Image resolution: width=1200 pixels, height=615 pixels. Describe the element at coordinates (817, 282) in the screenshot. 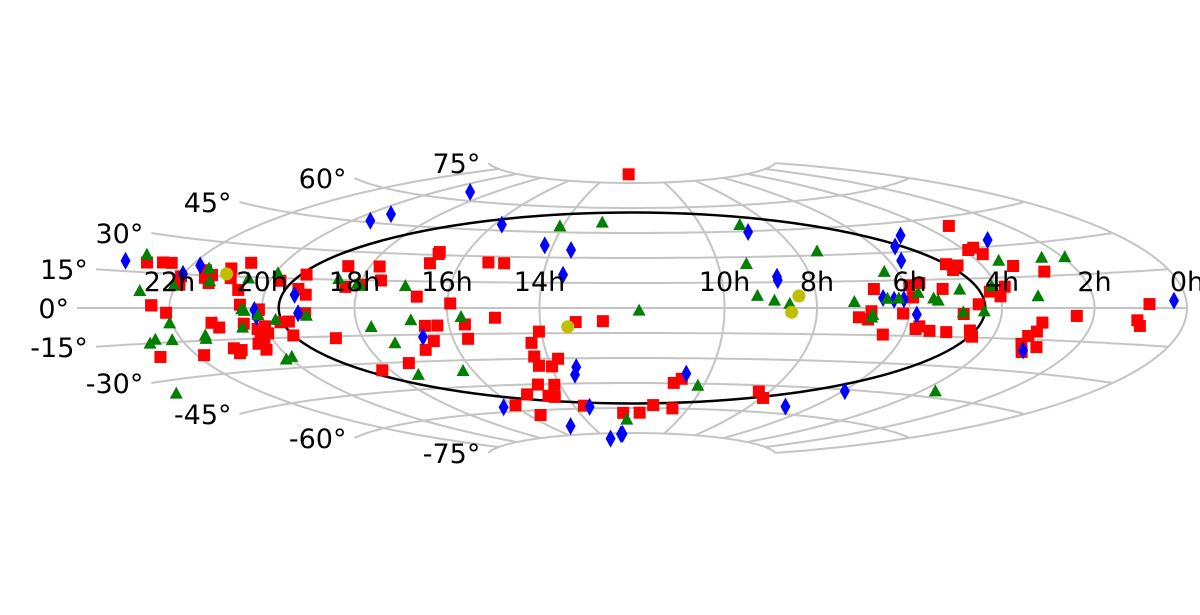

I see `ra-tick-label: 8h` at that location.